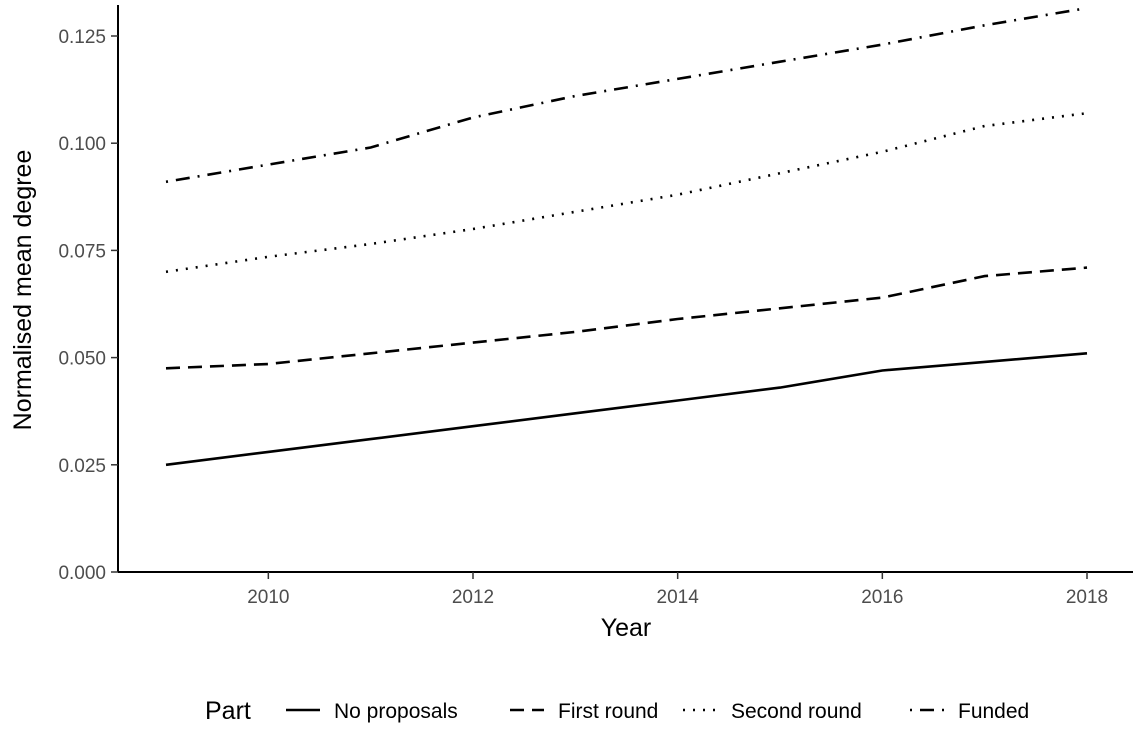 Image resolution: width=1133 pixels, height=731 pixels. What do you see at coordinates (473, 597) in the screenshot?
I see `x-tick-label: 2012` at bounding box center [473, 597].